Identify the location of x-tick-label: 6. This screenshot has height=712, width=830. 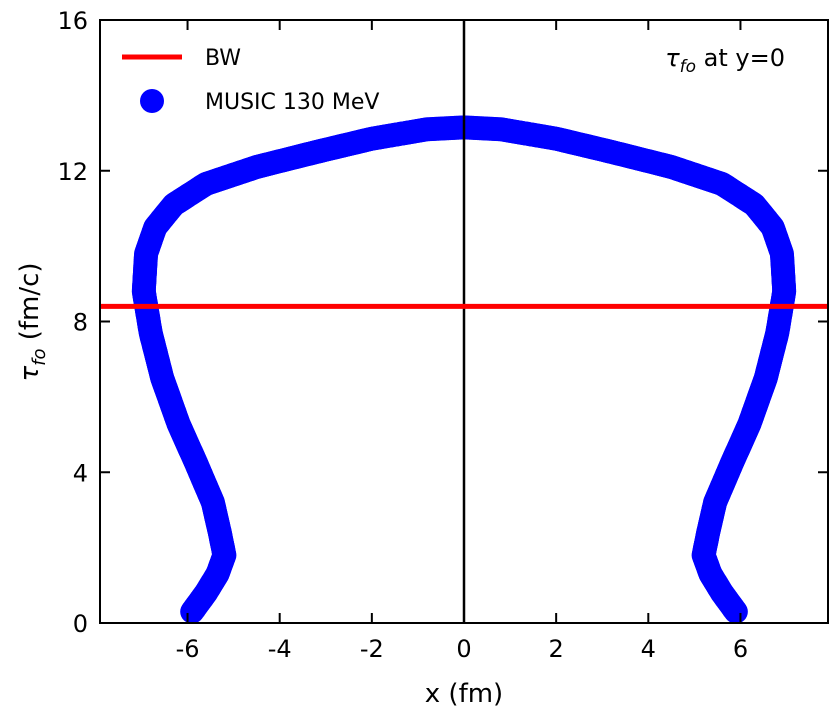
(740, 649).